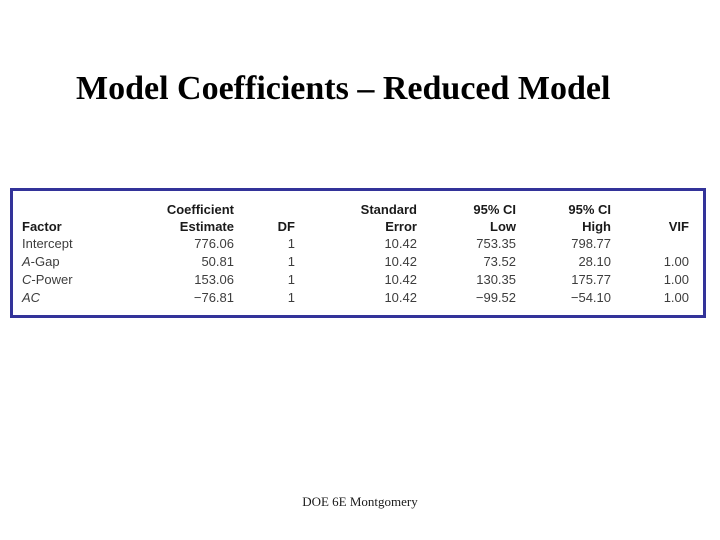 The width and height of the screenshot is (720, 540). Describe the element at coordinates (650, 244) in the screenshot. I see `cell-vif` at that location.